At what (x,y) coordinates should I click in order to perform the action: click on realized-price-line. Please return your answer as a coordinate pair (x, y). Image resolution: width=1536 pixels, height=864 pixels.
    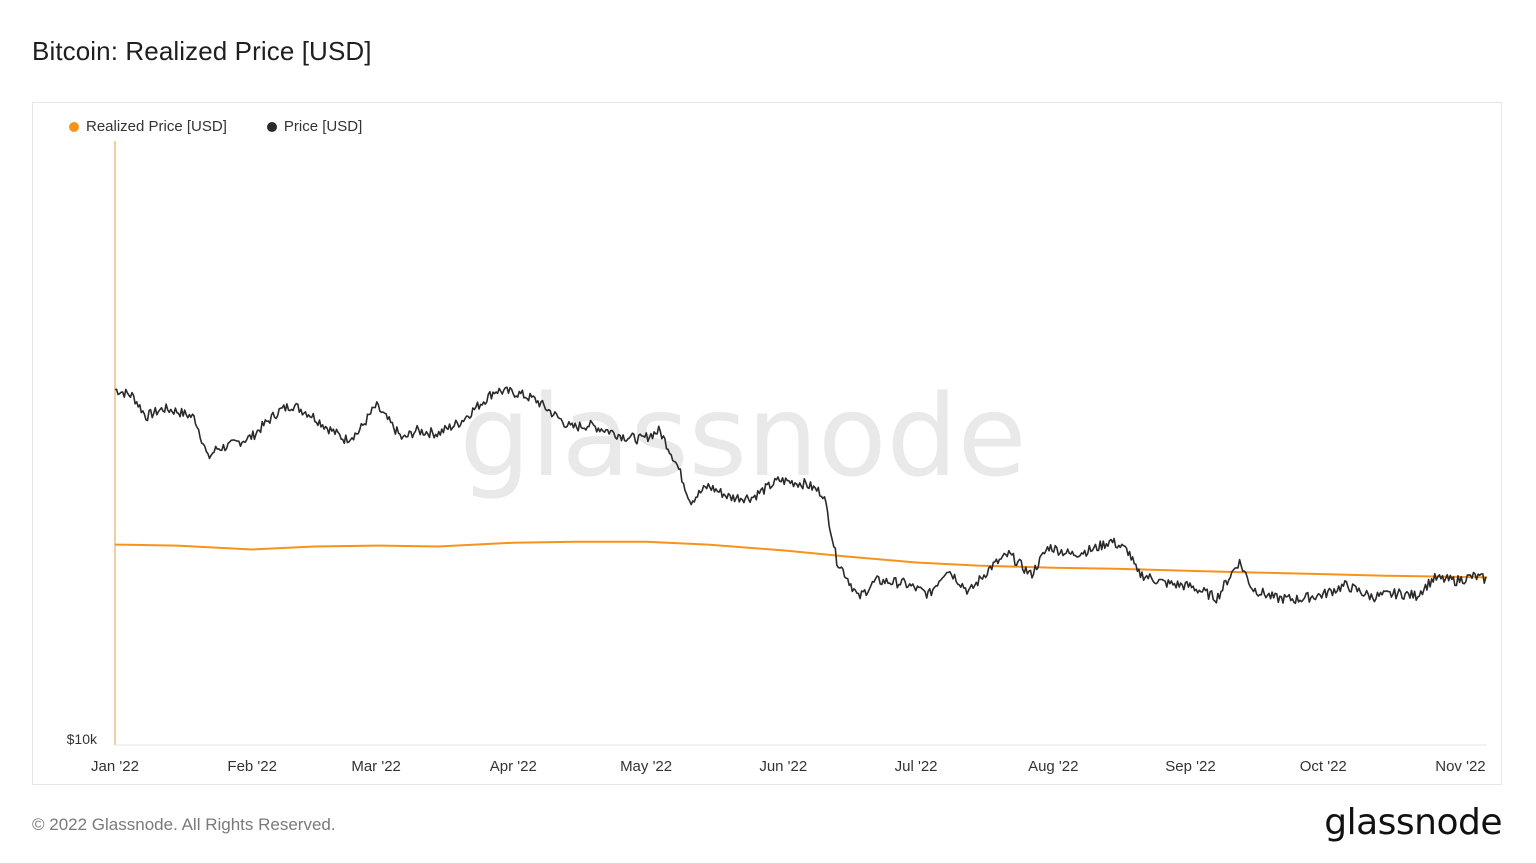
    Looking at the image, I should click on (801, 559).